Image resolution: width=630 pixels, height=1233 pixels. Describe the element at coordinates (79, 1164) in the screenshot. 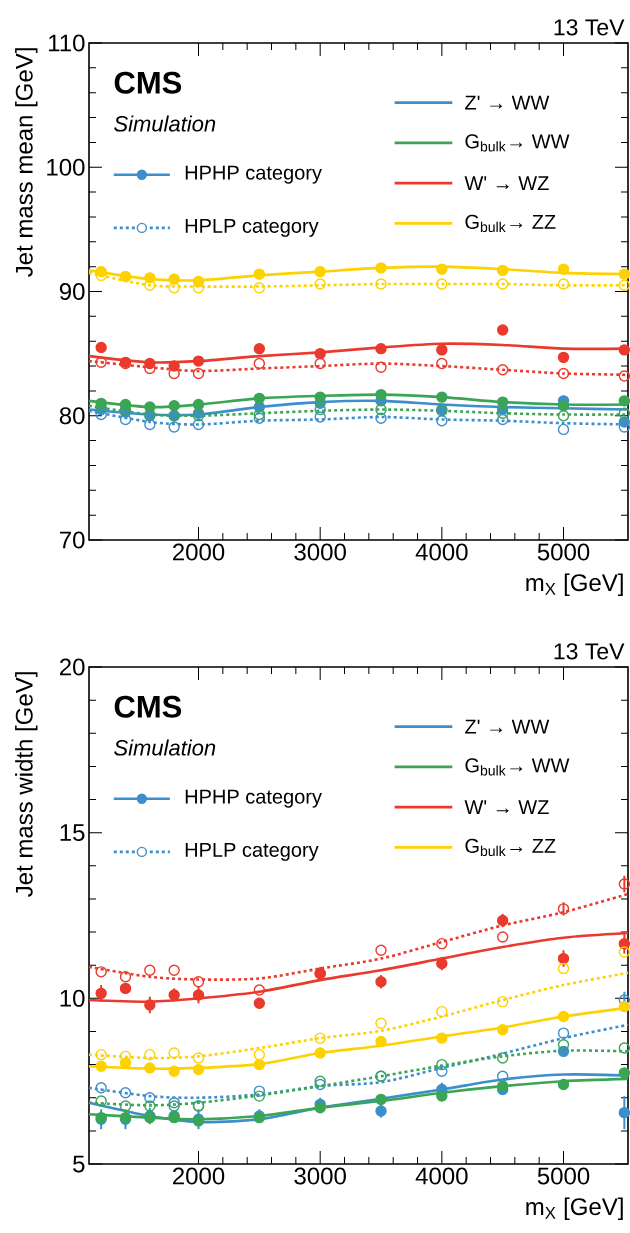

I see `y-tick-label: 5` at that location.